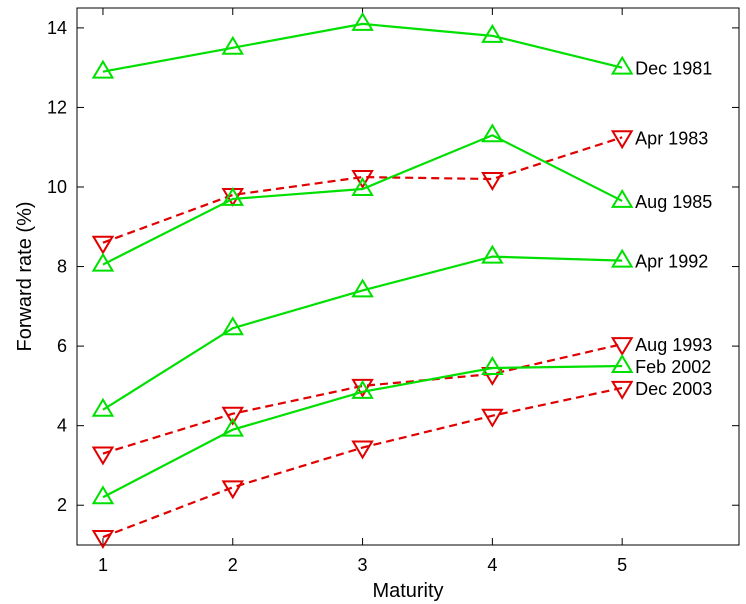 The width and height of the screenshot is (746, 604). What do you see at coordinates (407, 591) in the screenshot?
I see `x-axis-title: Maturity` at bounding box center [407, 591].